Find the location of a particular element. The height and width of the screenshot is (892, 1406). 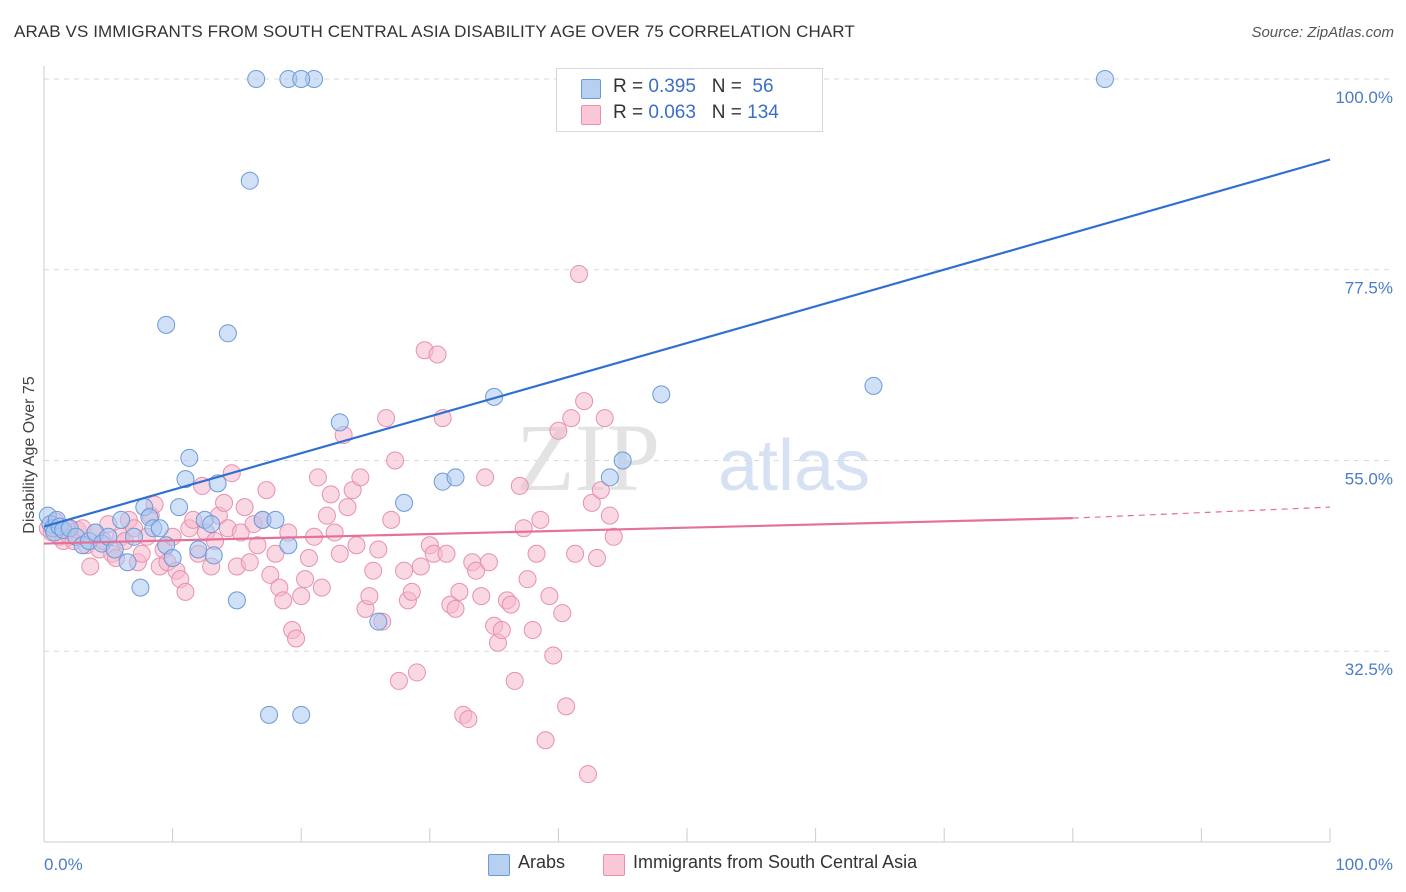

watermark-zip: ZIP is located at coordinates (588, 457).